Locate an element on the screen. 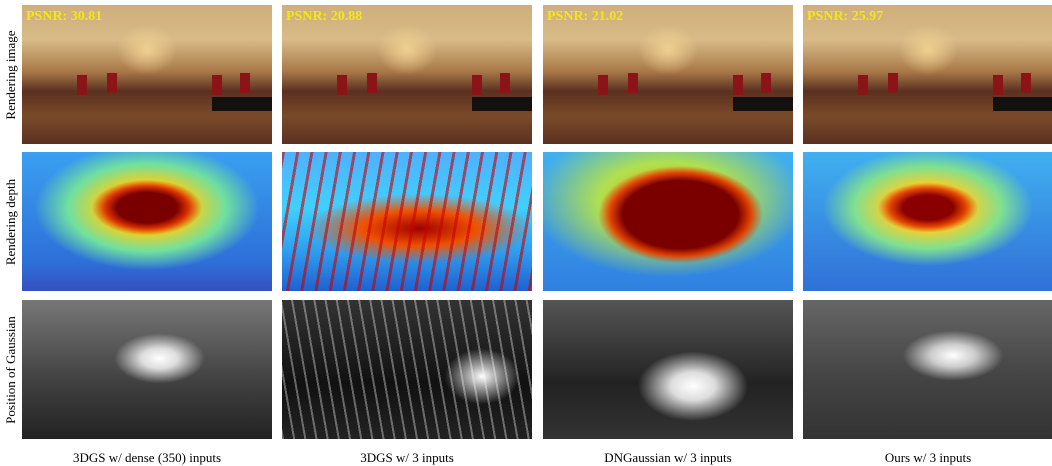  psnr-label: PSNR: 30.81 is located at coordinates (64, 16).